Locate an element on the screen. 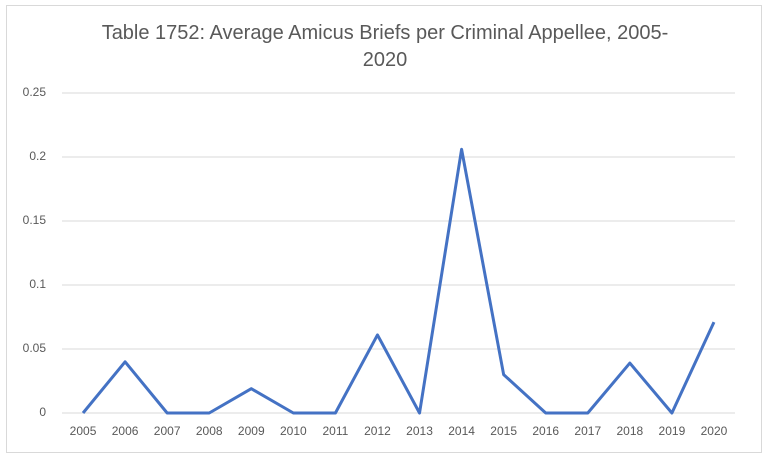 Image resolution: width=770 pixels, height=463 pixels. x-tick-label: 2020 is located at coordinates (714, 431).